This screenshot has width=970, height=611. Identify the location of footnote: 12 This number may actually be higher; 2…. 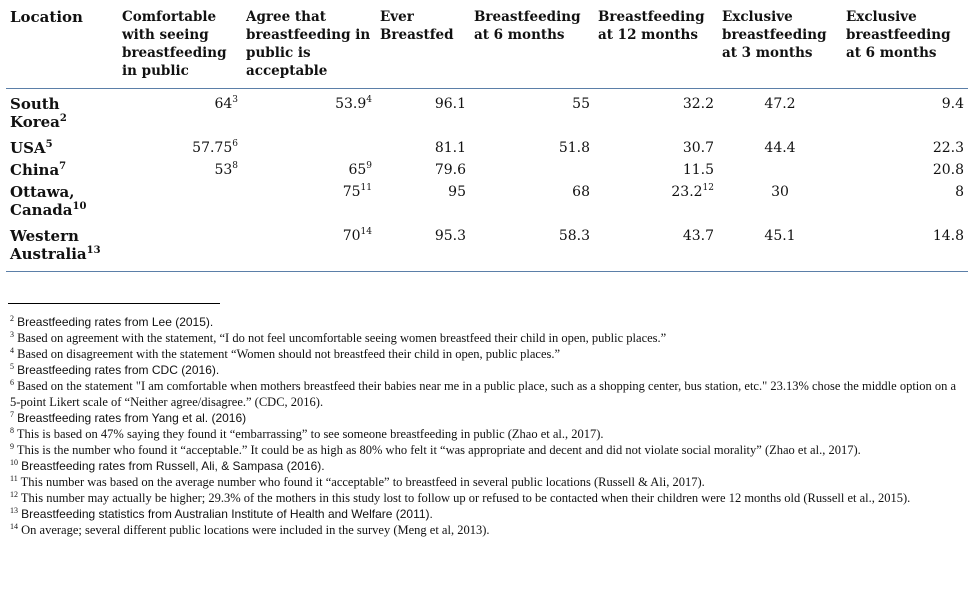
(485, 498).